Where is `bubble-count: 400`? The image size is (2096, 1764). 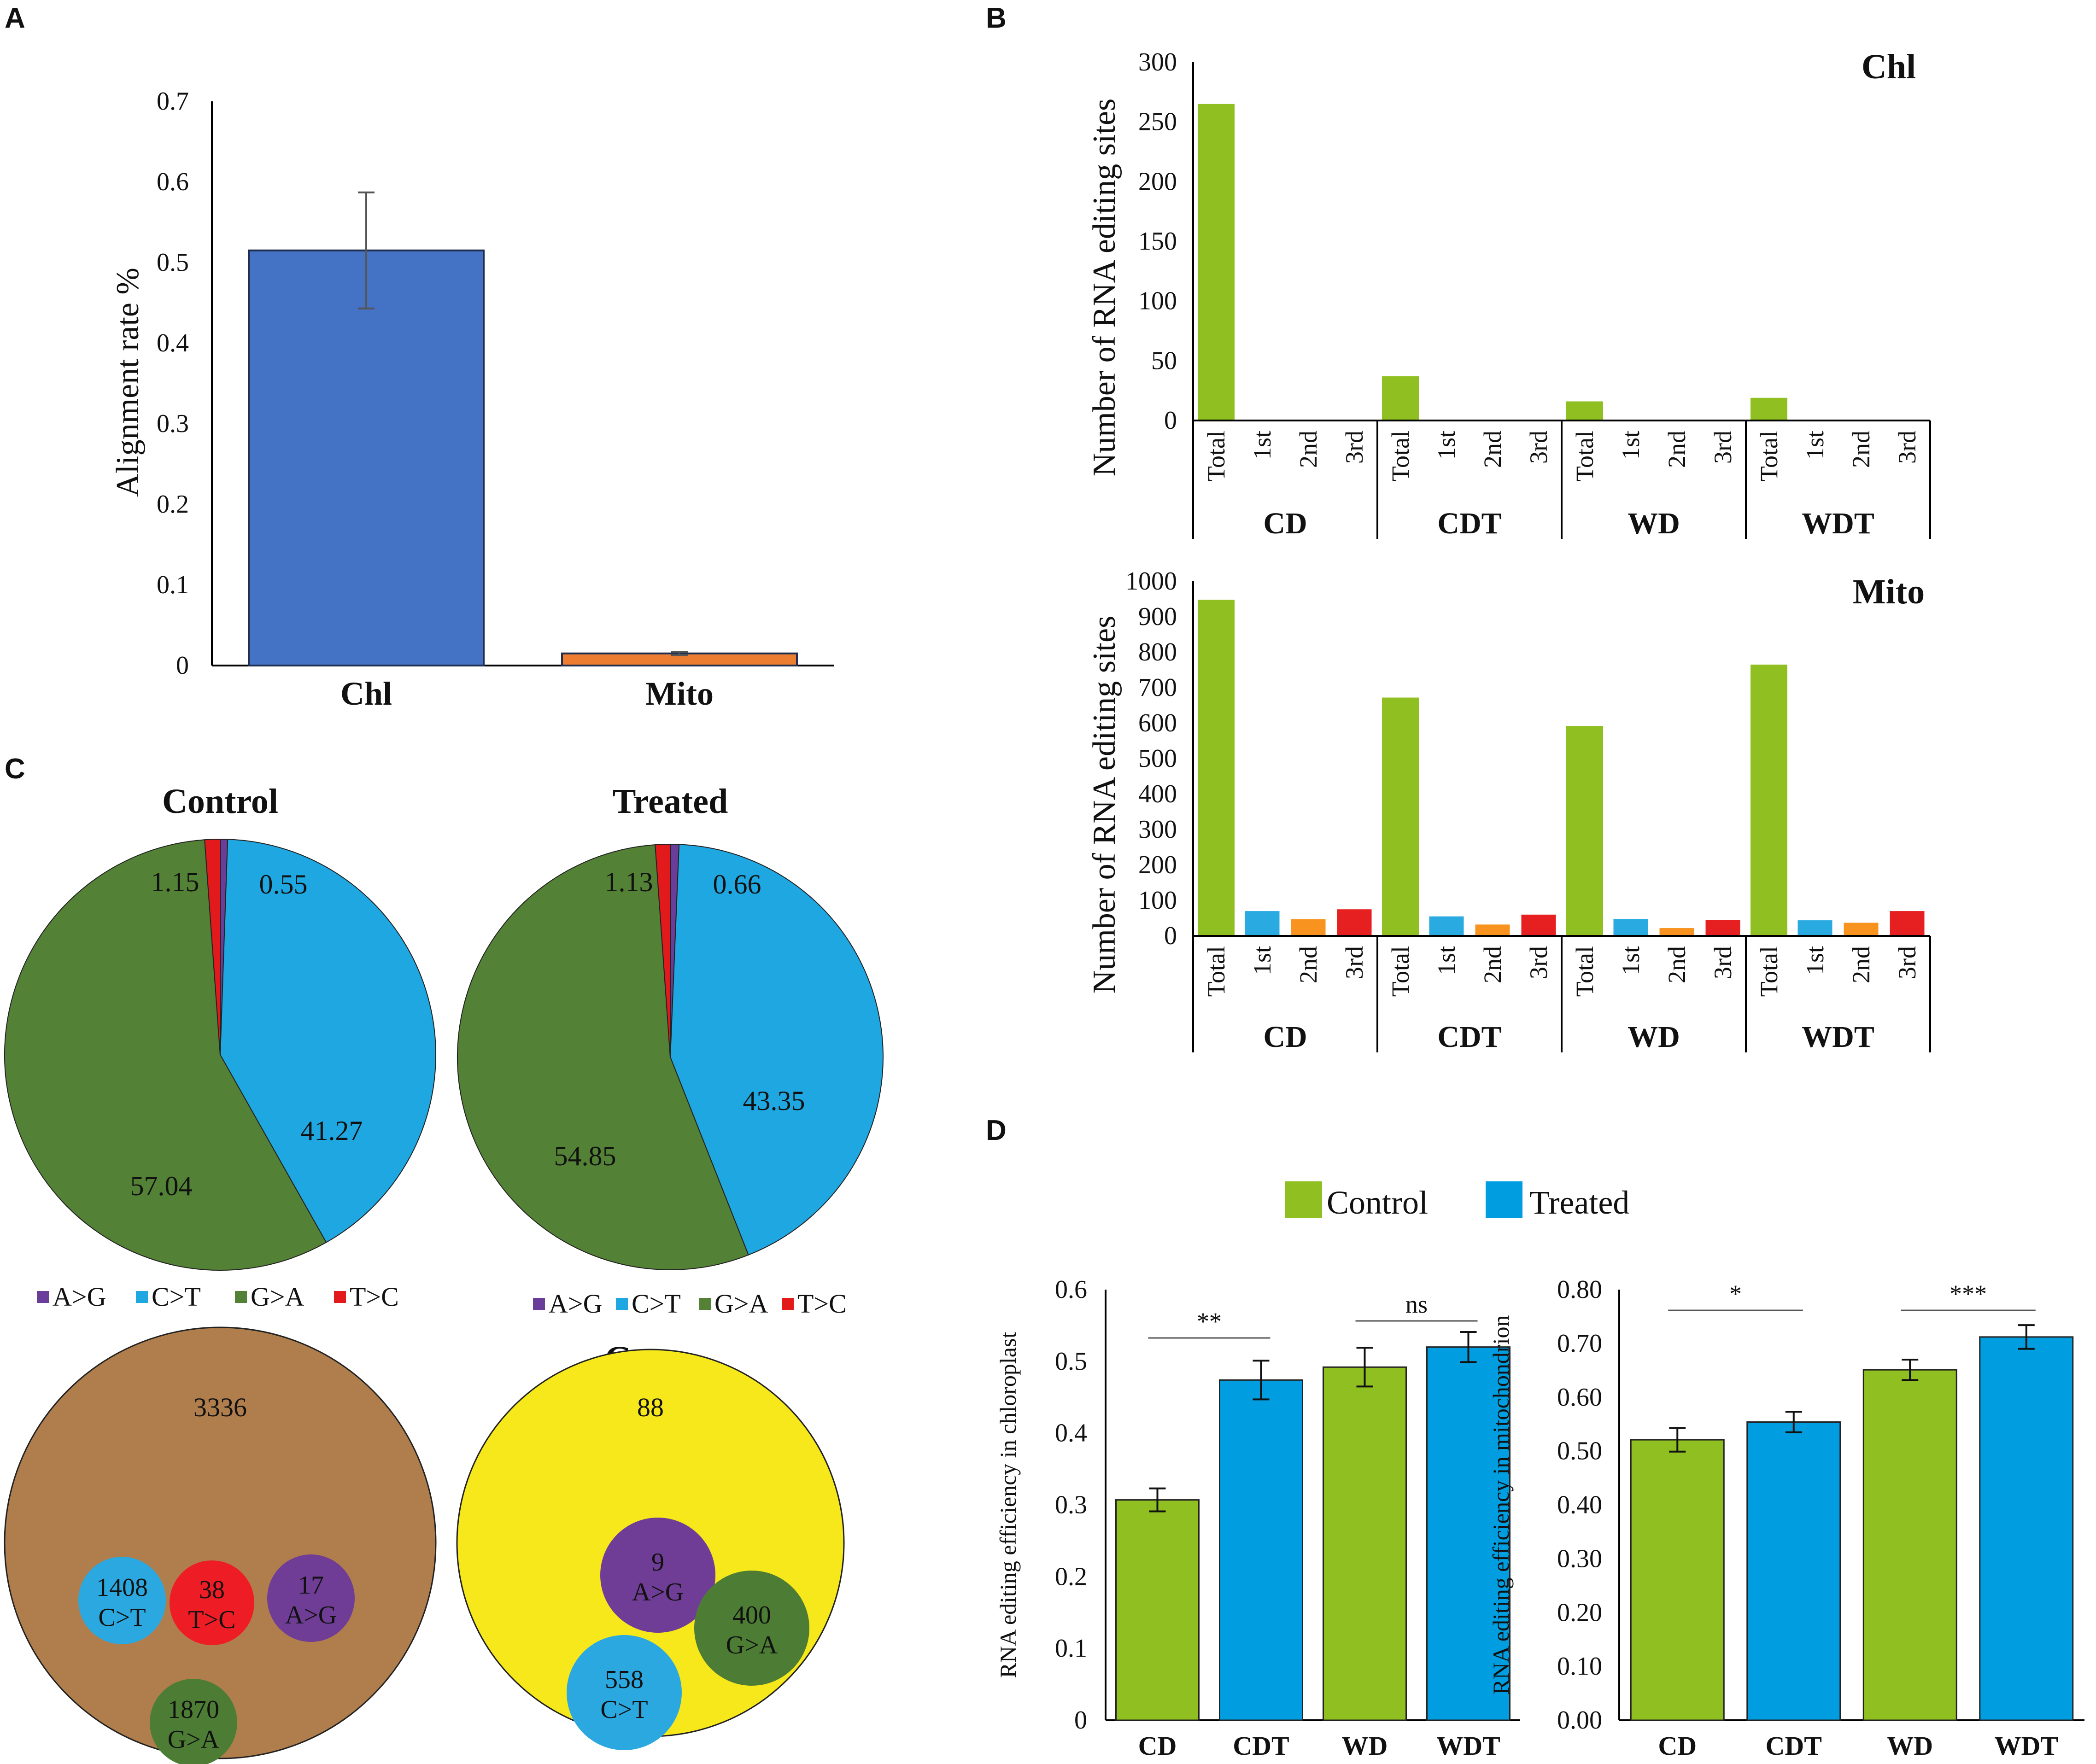
bubble-count: 400 is located at coordinates (751, 1616).